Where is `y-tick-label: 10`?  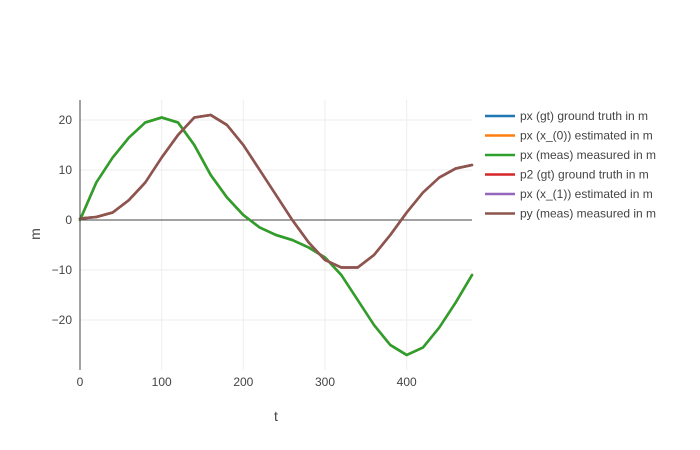
y-tick-label: 10 is located at coordinates (66, 170).